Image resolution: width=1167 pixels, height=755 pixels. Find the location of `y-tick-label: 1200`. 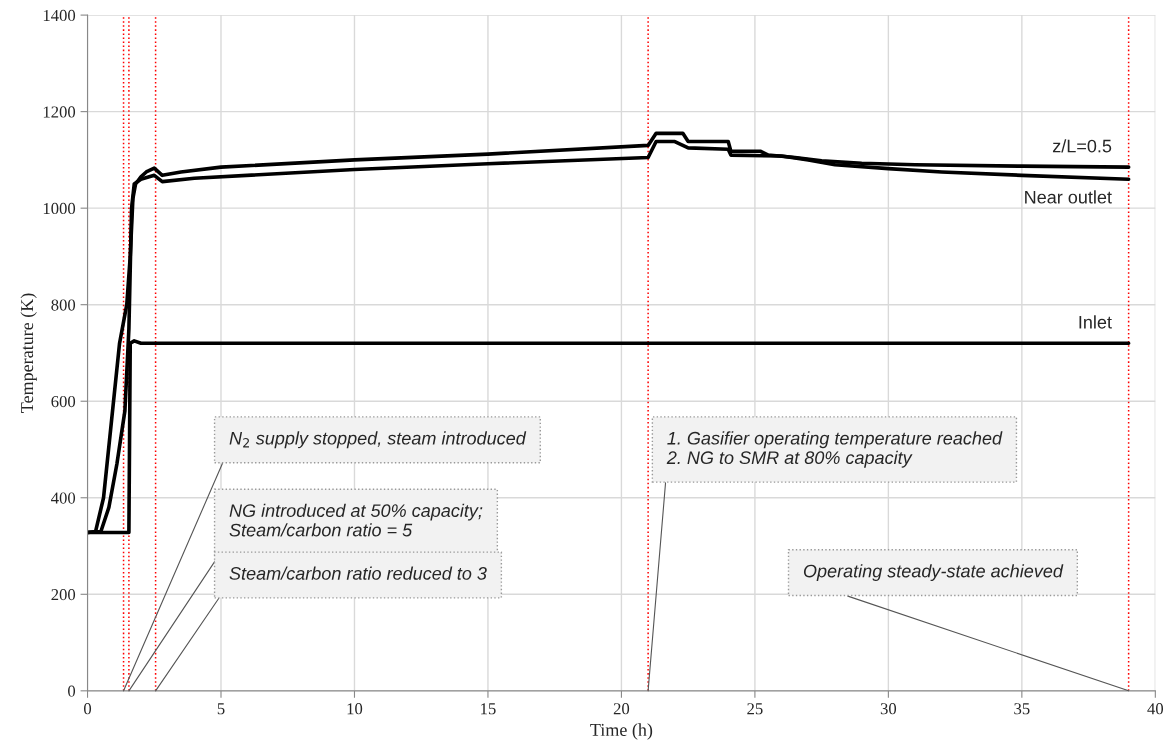

y-tick-label: 1200 is located at coordinates (59, 112).